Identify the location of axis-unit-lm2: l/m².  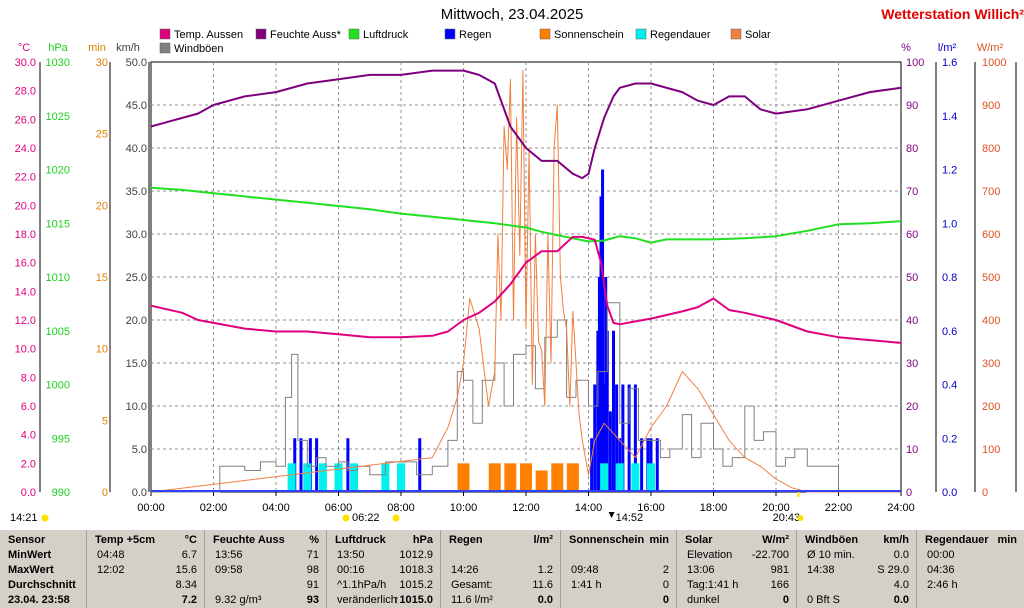
(947, 48).